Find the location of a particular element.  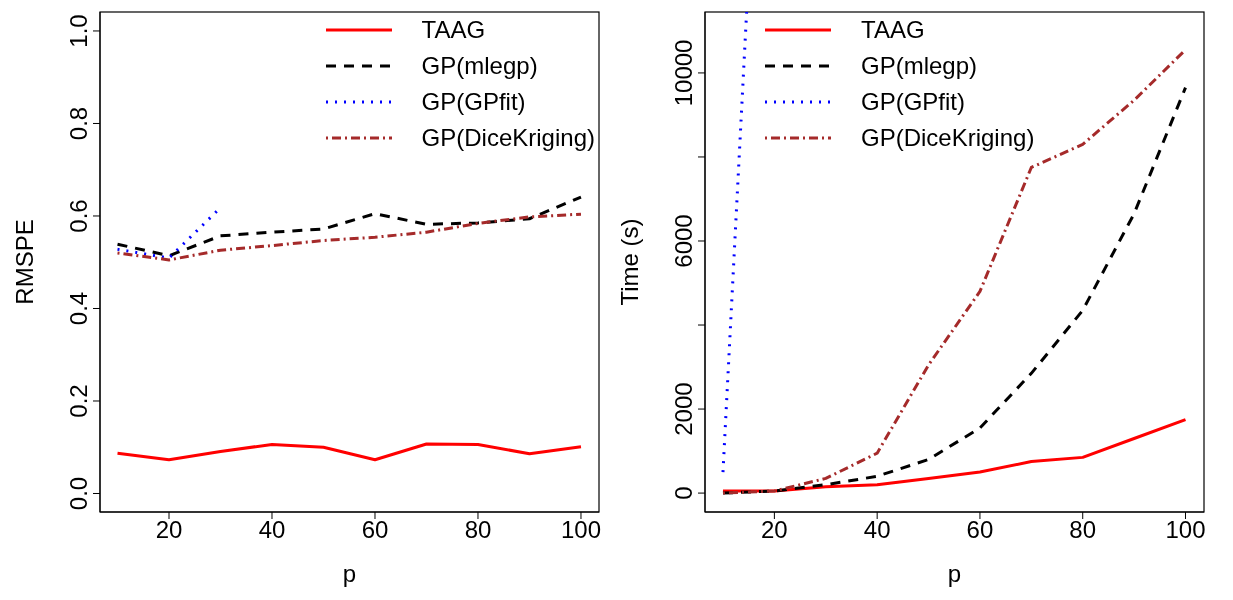

y-tick-label: 0 is located at coordinates (683, 493).